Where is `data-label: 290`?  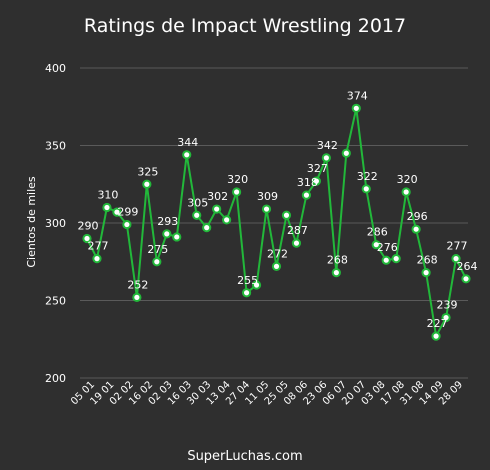 data-label: 290 is located at coordinates (88, 226).